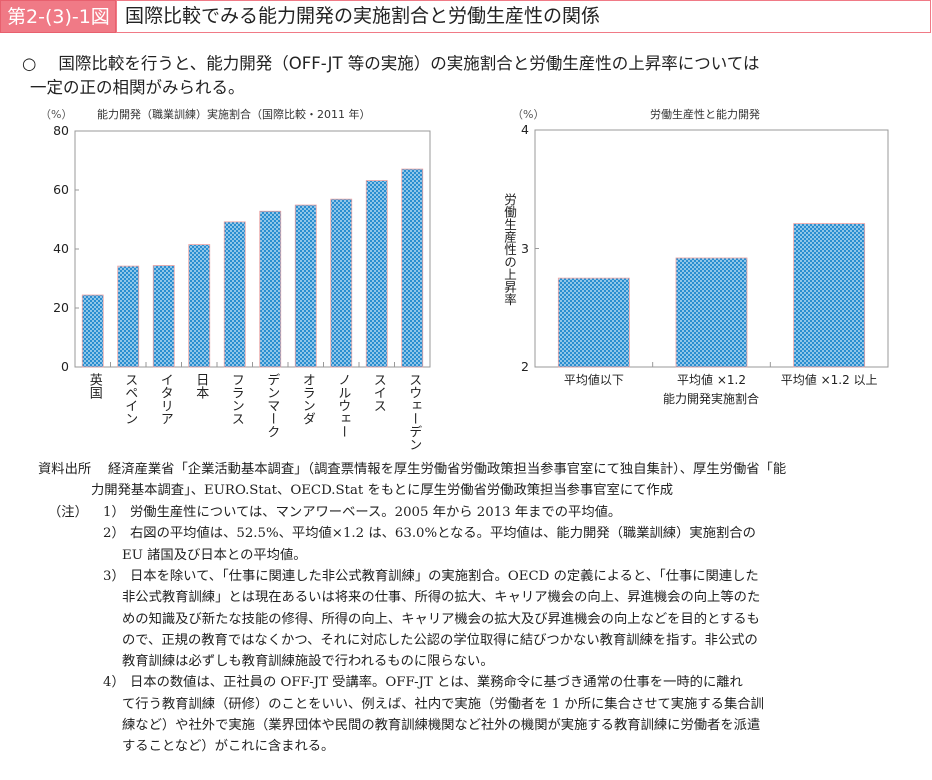 The width and height of the screenshot is (932, 780). Describe the element at coordinates (61, 248) in the screenshot. I see `y-tick-label: 40` at that location.